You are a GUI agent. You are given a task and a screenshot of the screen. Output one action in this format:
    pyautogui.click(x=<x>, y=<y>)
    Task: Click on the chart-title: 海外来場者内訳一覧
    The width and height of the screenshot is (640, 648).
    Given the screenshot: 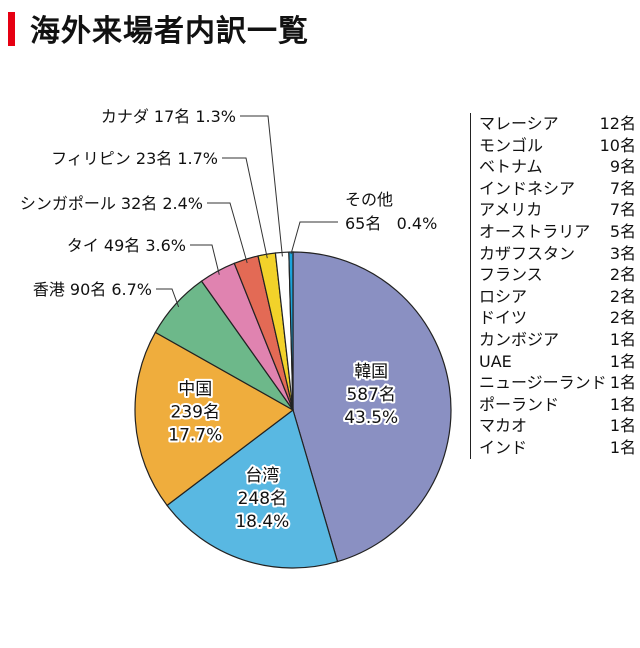 What is the action you would take?
    pyautogui.click(x=169, y=31)
    